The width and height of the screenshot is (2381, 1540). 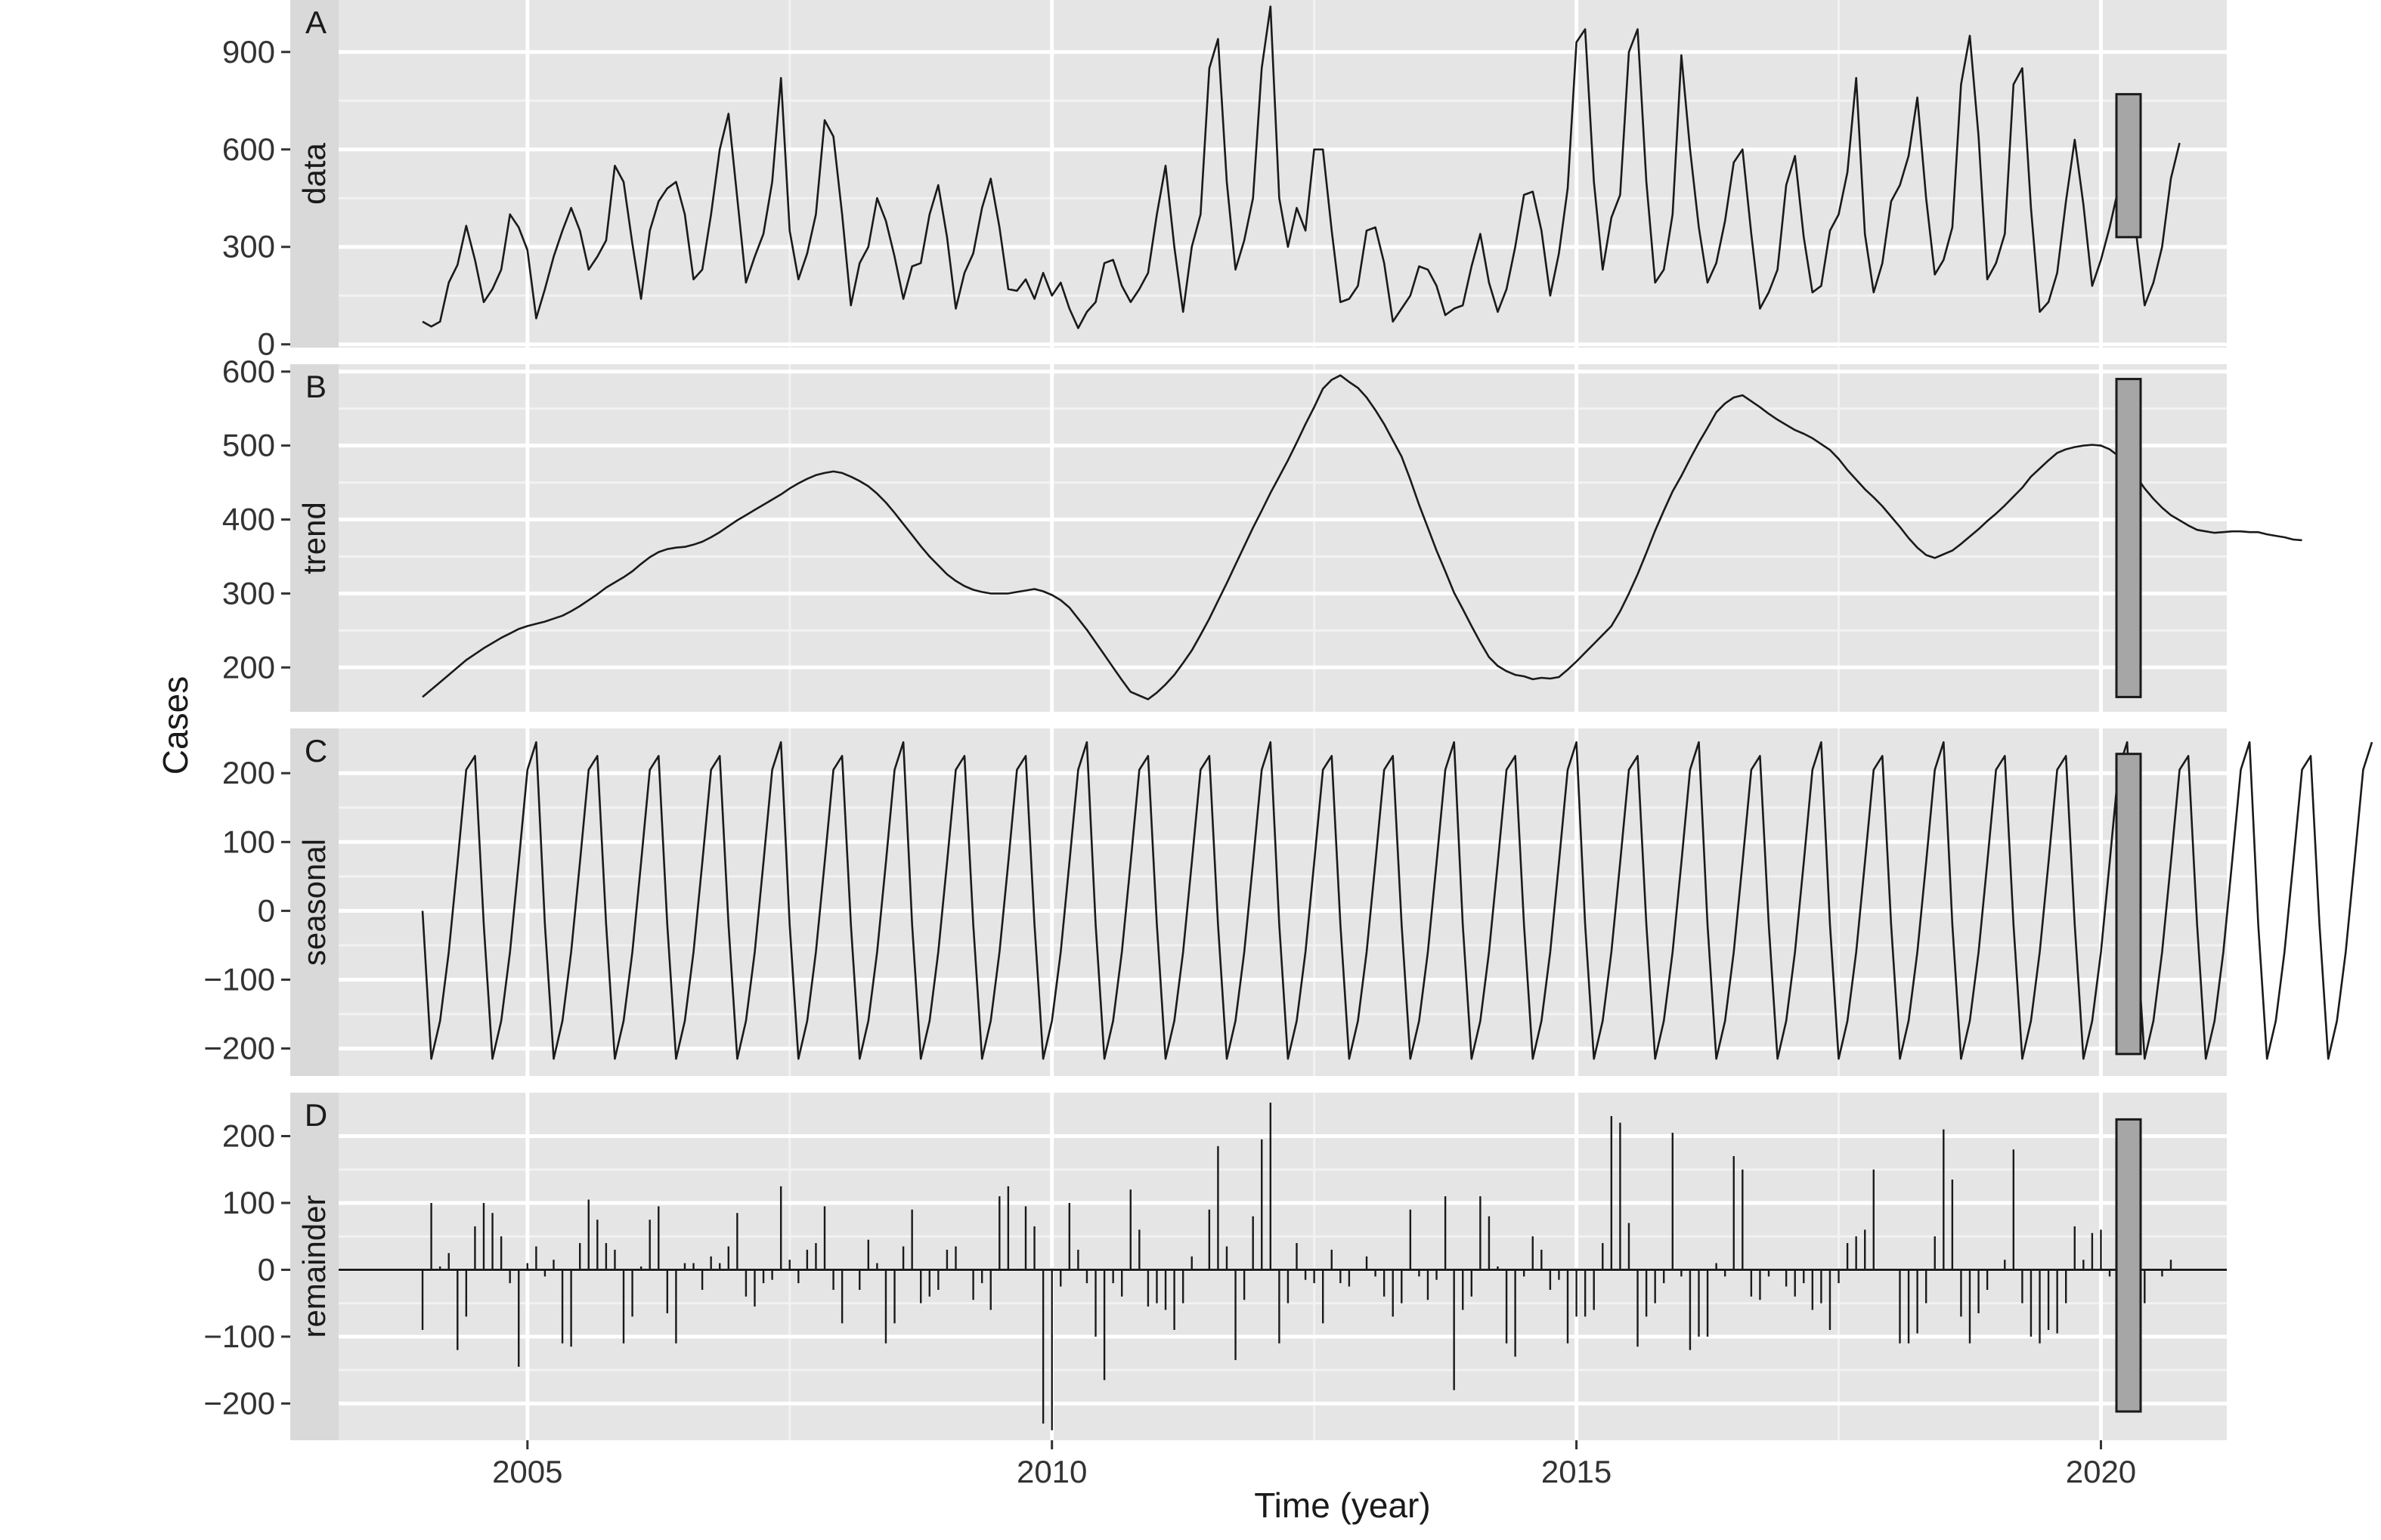 I want to click on x-axis-title: Time (year), so click(x=1342, y=1505).